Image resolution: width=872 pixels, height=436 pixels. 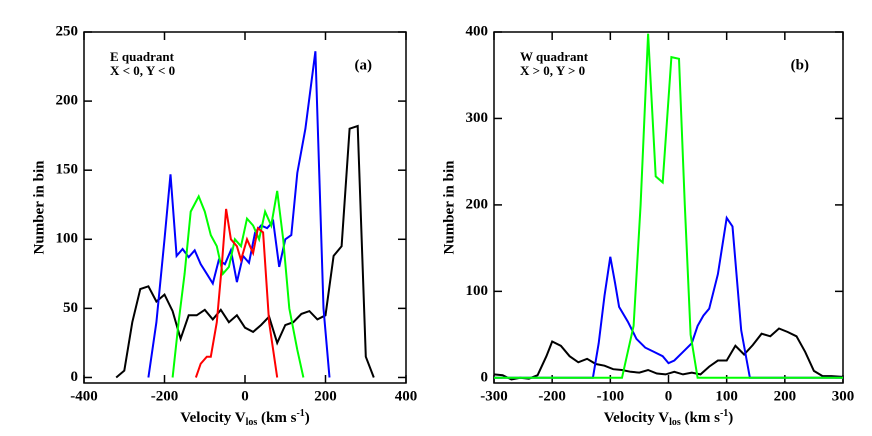 What do you see at coordinates (142, 56) in the screenshot?
I see `annotation: E quadrant` at bounding box center [142, 56].